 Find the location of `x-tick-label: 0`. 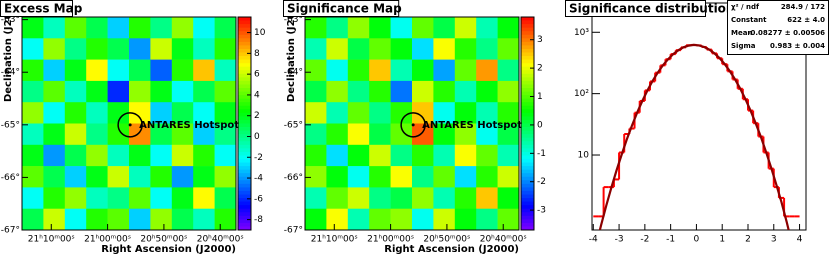

x-tick-label: 0 is located at coordinates (697, 240).